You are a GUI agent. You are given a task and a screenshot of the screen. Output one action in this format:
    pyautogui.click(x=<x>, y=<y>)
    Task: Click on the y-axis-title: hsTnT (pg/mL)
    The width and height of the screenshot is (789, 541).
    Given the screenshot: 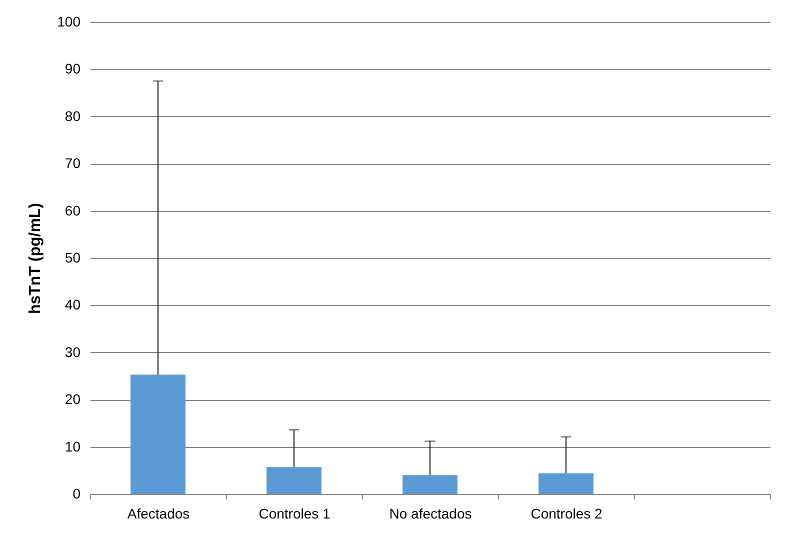 What is the action you would take?
    pyautogui.click(x=35, y=258)
    